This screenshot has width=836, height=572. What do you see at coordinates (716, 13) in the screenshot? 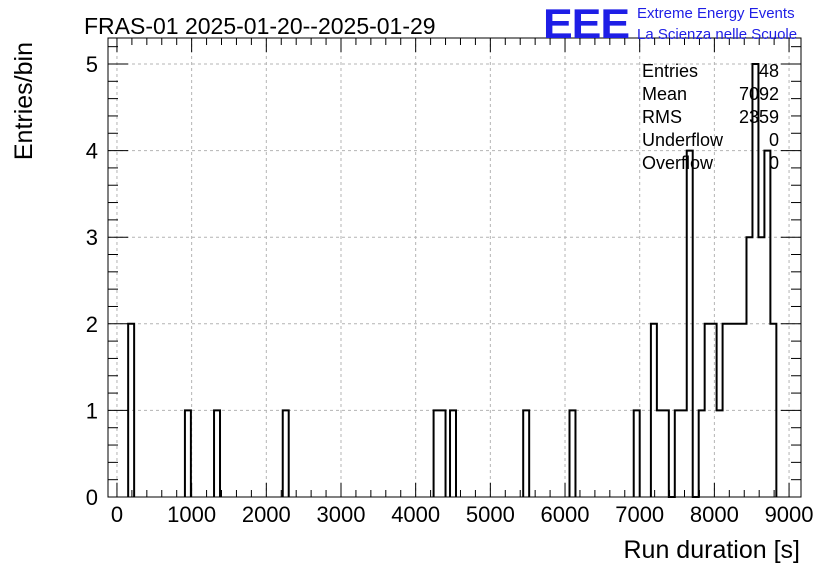
I see `logo-line-1: Extreme Energy Events` at bounding box center [716, 13].